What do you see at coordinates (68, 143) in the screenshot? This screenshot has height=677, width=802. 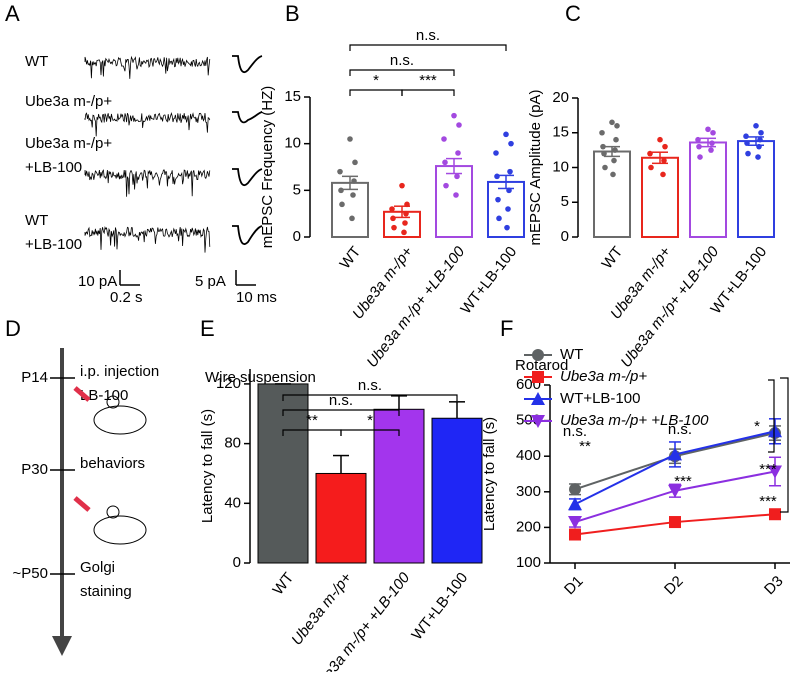 I see `trace-label: Ube3a m-/p+` at bounding box center [68, 143].